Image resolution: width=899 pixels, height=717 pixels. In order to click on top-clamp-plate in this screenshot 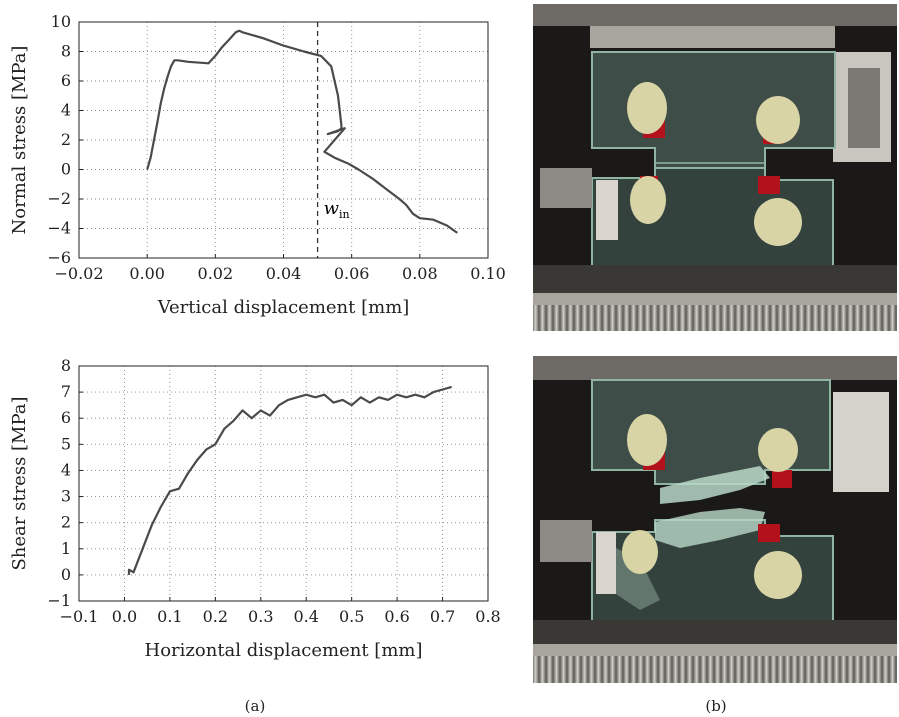, I will do `click(712, 37)`.